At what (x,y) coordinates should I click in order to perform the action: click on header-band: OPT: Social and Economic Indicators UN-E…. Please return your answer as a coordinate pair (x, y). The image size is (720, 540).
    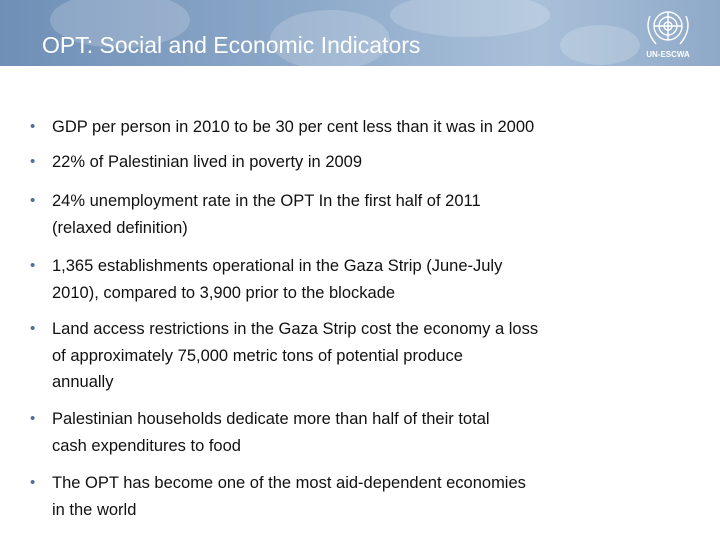
    Looking at the image, I should click on (360, 33).